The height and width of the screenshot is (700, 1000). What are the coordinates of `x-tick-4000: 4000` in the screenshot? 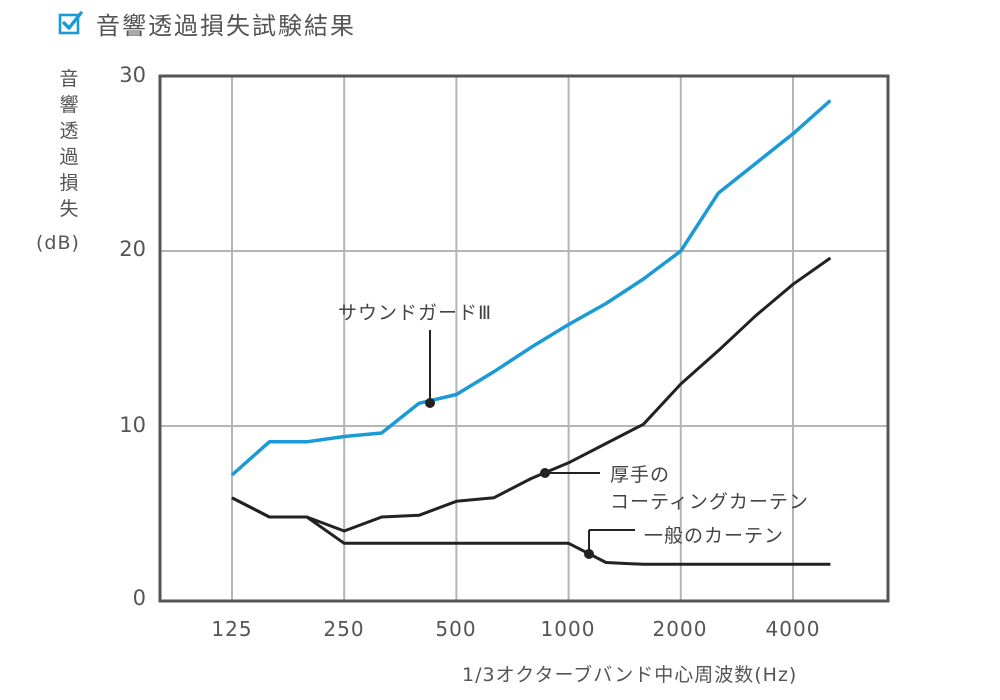 It's located at (793, 629).